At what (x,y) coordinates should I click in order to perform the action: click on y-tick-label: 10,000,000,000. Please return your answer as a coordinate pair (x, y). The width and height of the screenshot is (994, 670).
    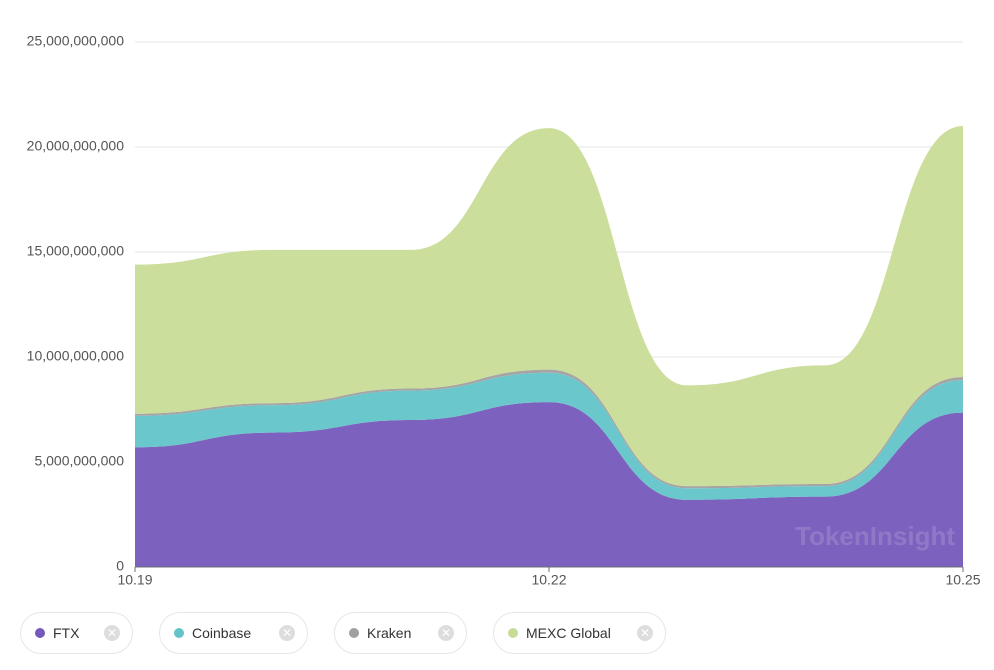
    Looking at the image, I should click on (76, 356).